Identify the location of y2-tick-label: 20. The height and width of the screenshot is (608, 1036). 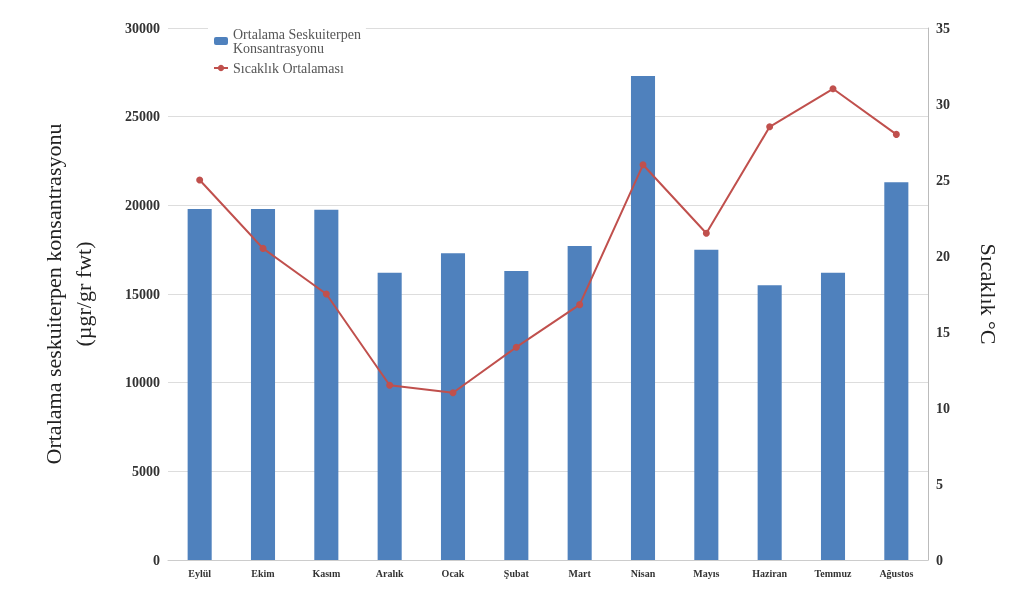
(943, 256).